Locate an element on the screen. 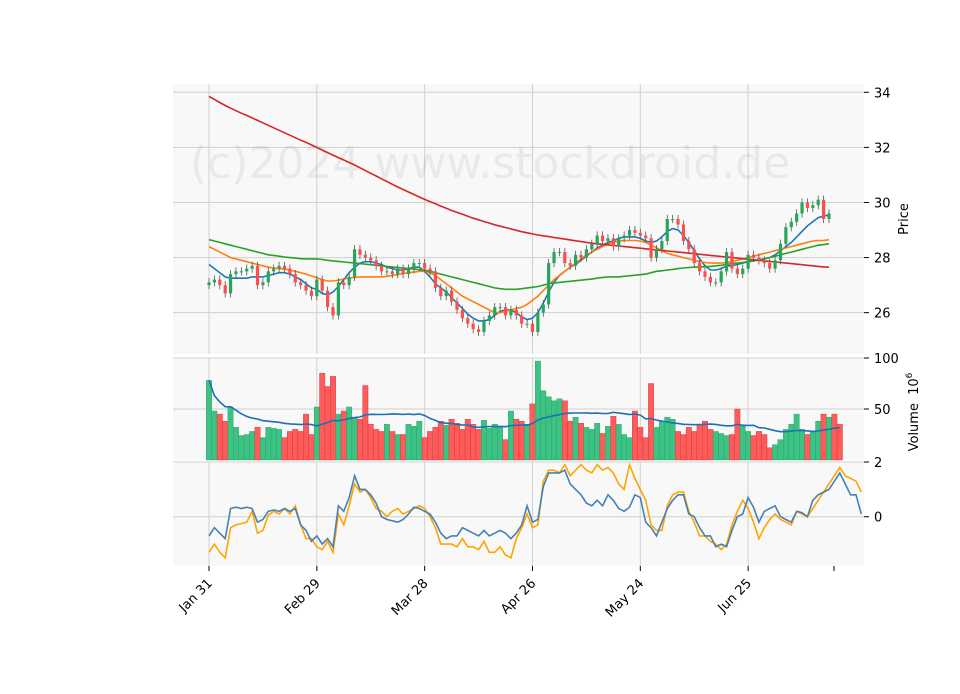 Image resolution: width=960 pixels, height=694 pixels. oscillator-line is located at coordinates (535, 509).